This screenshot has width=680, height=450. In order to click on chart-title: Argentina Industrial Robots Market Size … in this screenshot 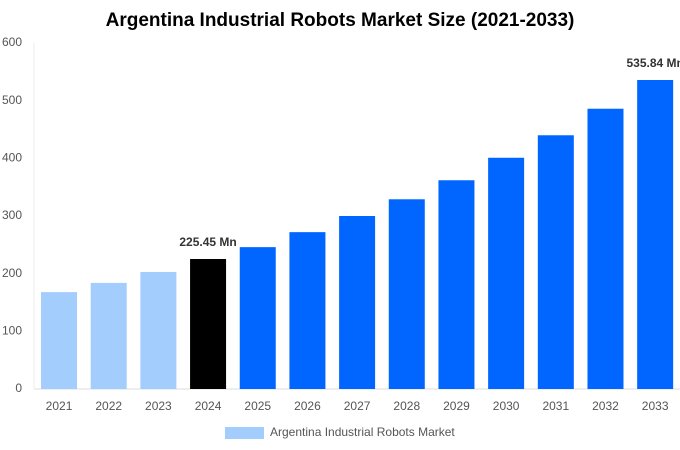, I will do `click(340, 20)`.